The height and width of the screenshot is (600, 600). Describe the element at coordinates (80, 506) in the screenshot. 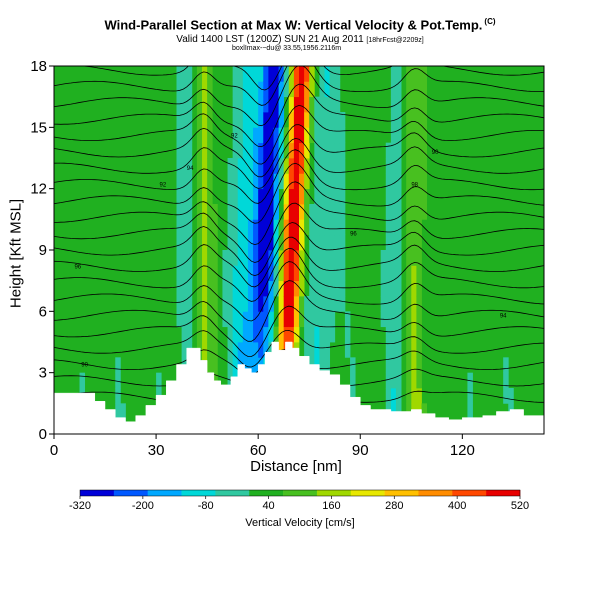

I see `colorbar-tick-label: -320` at that location.